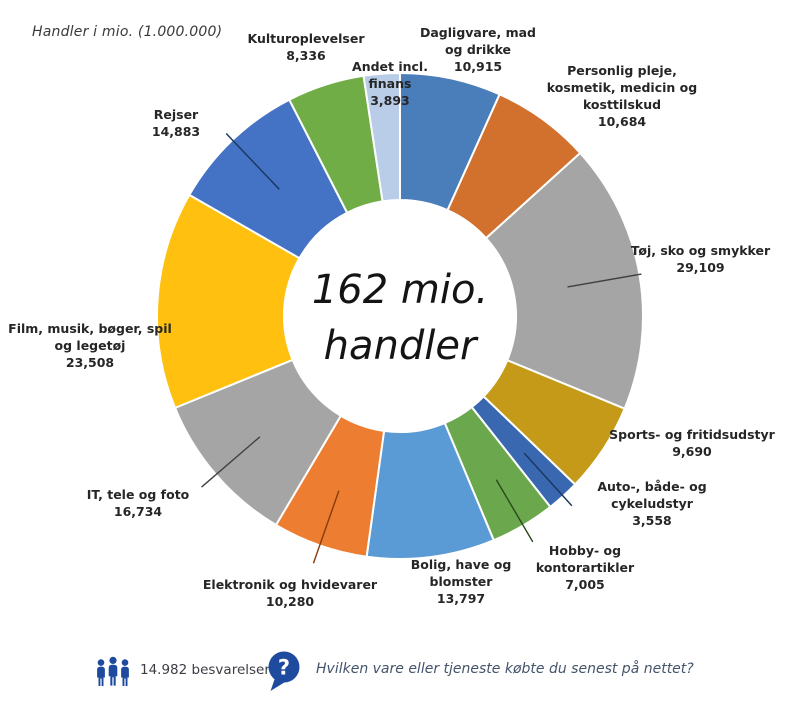 Image resolution: width=797 pixels, height=712 pixels. What do you see at coordinates (652, 495) in the screenshot?
I see `slice-name: Auto-, både- og cykeludstyr` at bounding box center [652, 495].